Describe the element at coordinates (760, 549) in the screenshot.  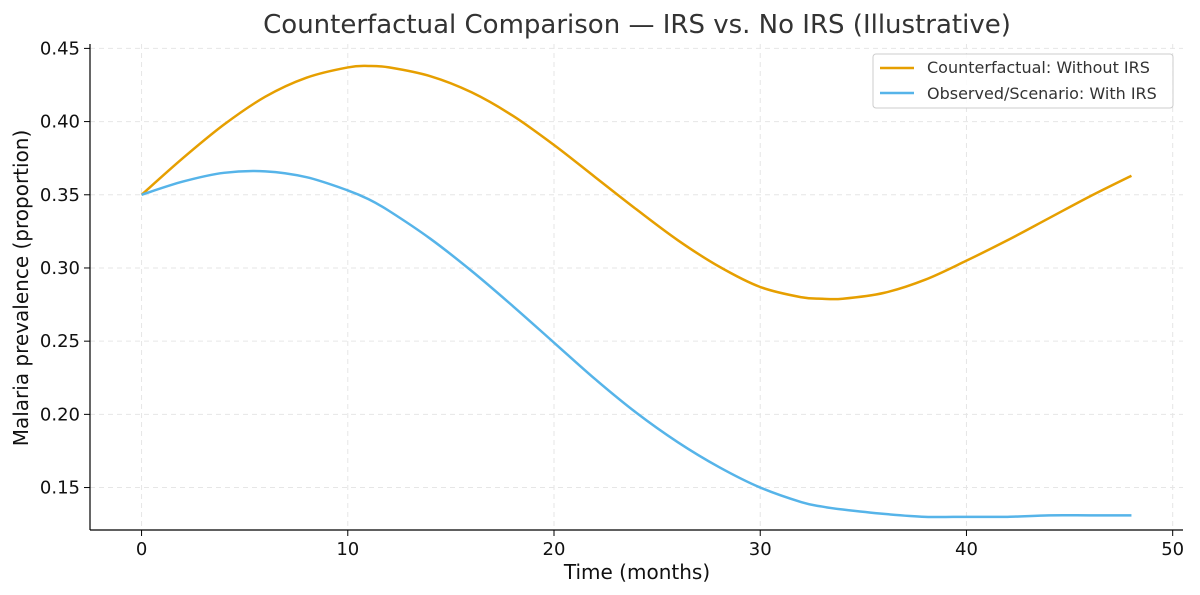
I see `x-tick-label: 30` at that location.